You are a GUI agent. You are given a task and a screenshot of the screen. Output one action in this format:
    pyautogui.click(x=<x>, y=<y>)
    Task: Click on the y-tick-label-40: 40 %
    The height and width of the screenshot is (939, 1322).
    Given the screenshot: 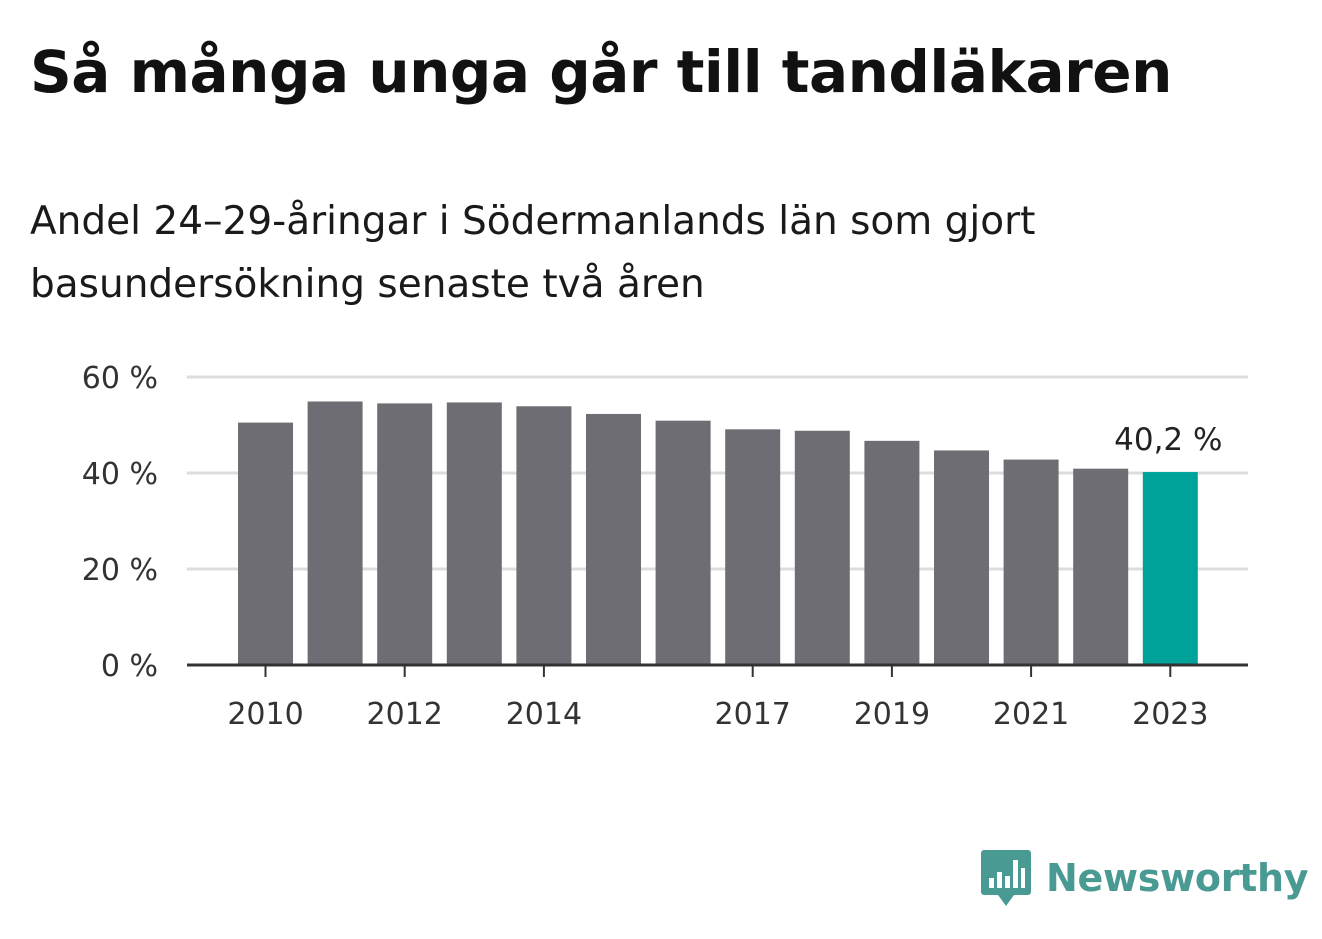 What is the action you would take?
    pyautogui.click(x=120, y=474)
    